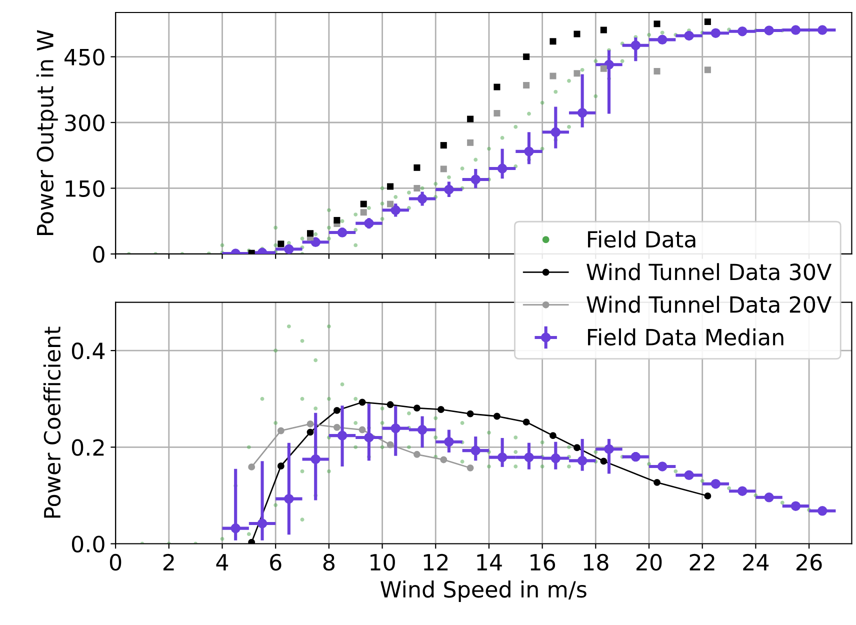  I want to click on x-tick-label: 24, so click(756, 562).